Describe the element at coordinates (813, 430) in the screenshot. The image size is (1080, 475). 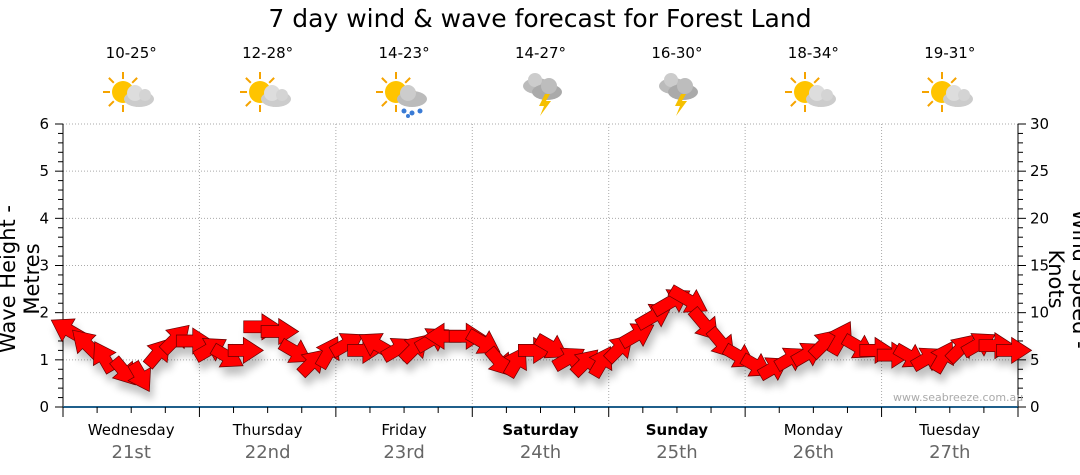
I see `x-tick-label-day: Monday` at that location.